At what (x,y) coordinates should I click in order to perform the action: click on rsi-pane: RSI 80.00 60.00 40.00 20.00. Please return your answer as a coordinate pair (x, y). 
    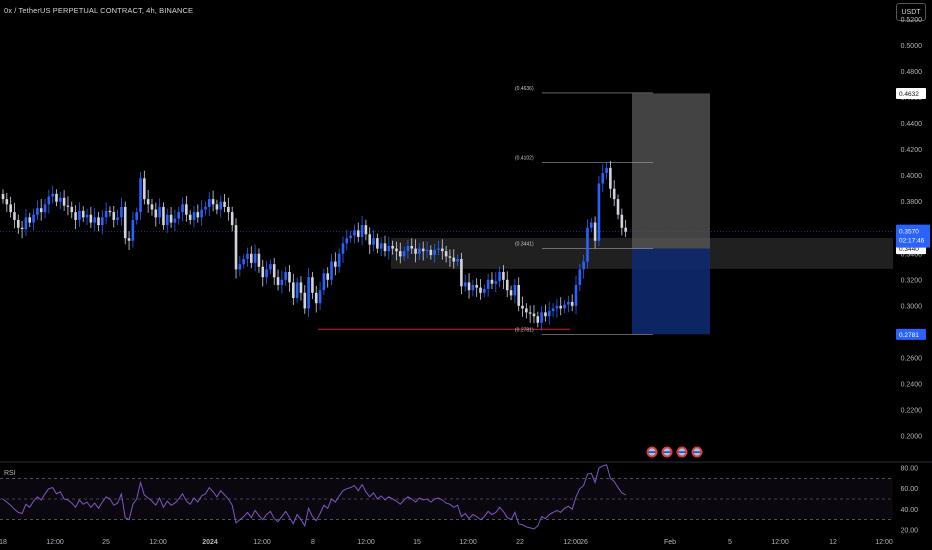
    Looking at the image, I should click on (466, 498).